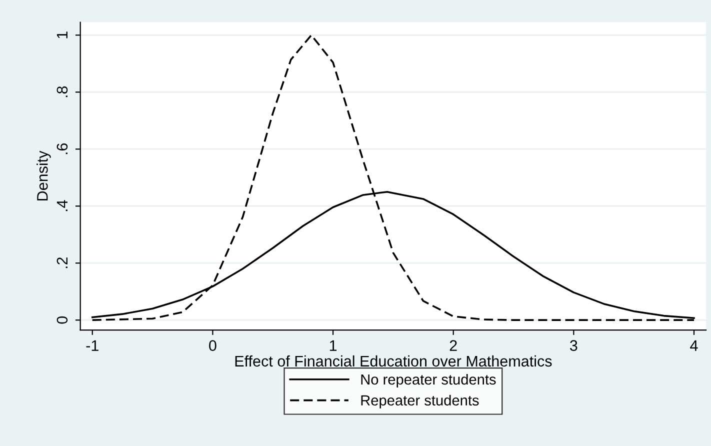 The width and height of the screenshot is (711, 446). What do you see at coordinates (92, 345) in the screenshot?
I see `x-tick-label: -1` at bounding box center [92, 345].